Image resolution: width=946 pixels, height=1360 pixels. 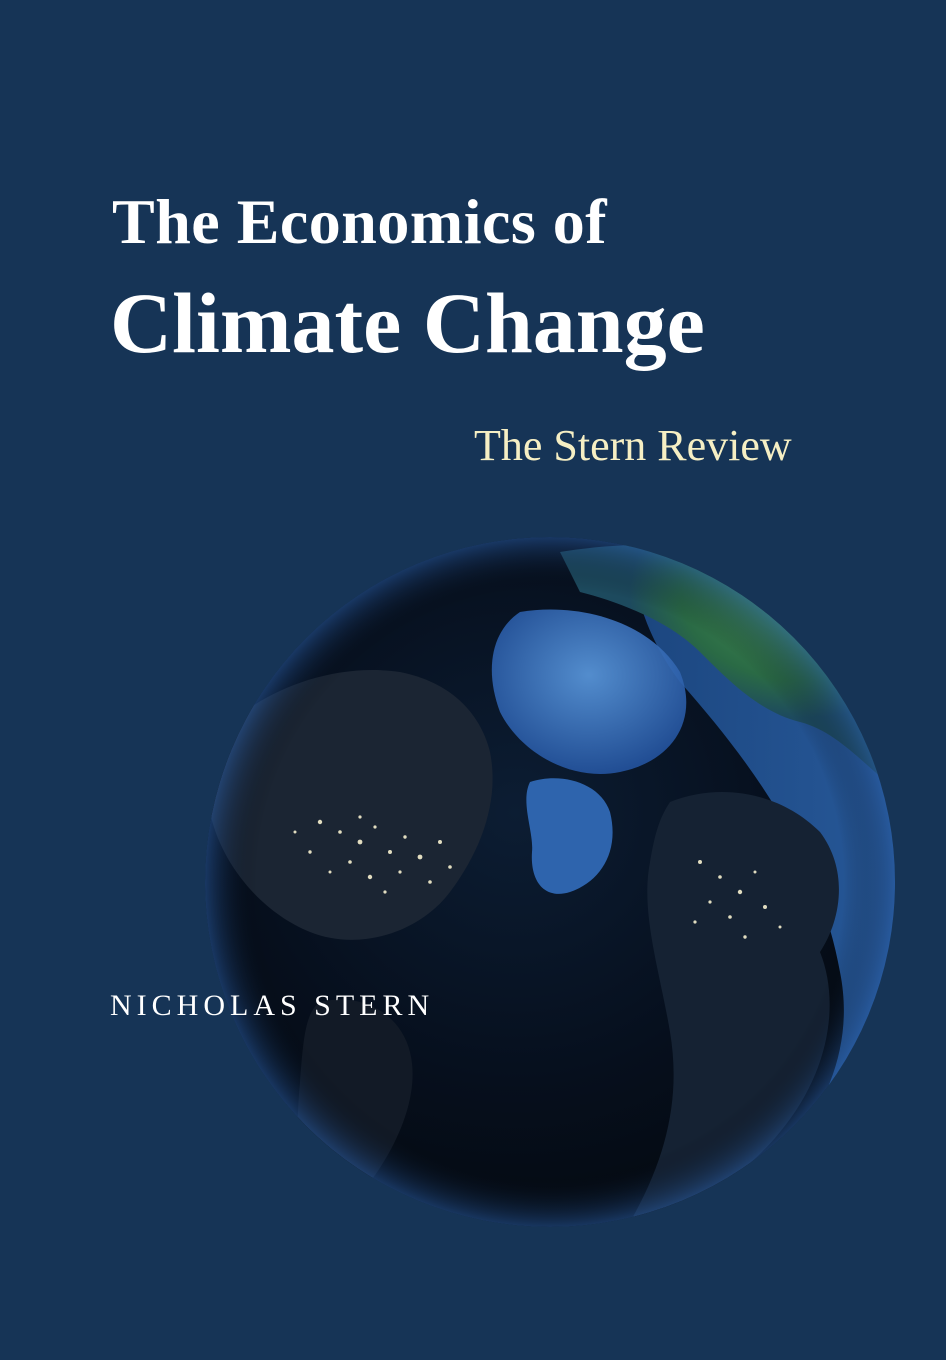 What do you see at coordinates (633, 445) in the screenshot?
I see `subtitle: The Stern Review` at bounding box center [633, 445].